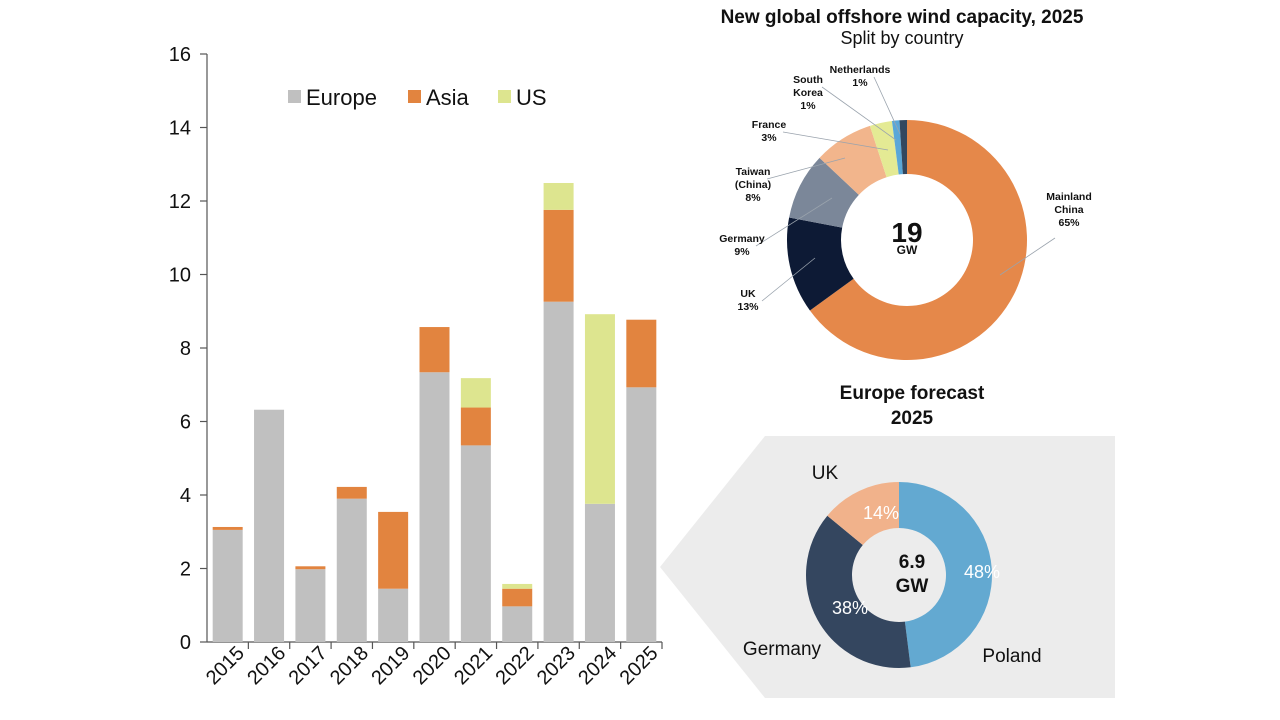  I want to click on donut2-slices, so click(899, 575).